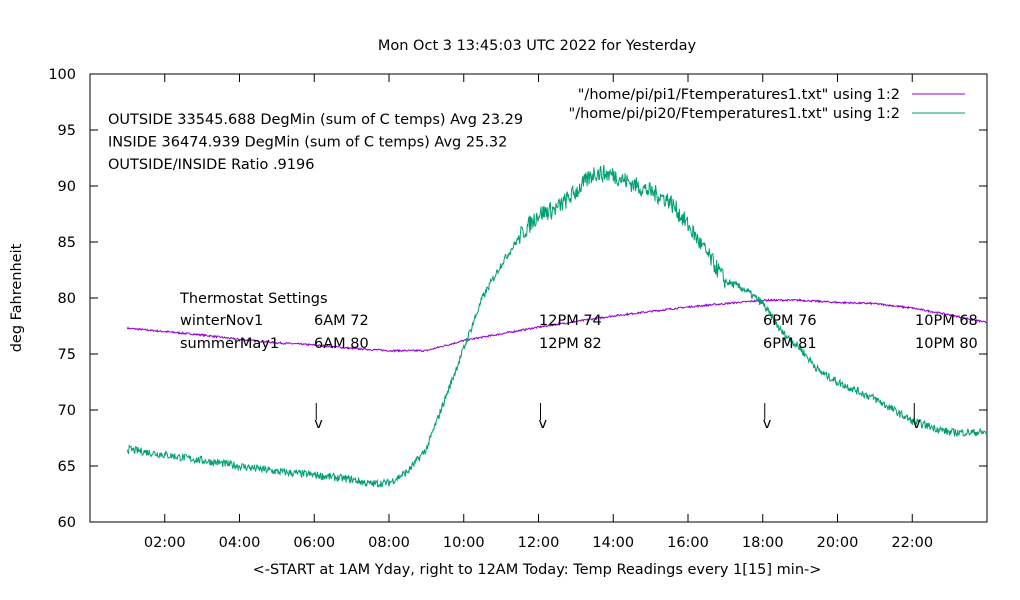 This screenshot has height=600, width=1020. Describe the element at coordinates (67, 523) in the screenshot. I see `y-tick-label: 60` at that location.